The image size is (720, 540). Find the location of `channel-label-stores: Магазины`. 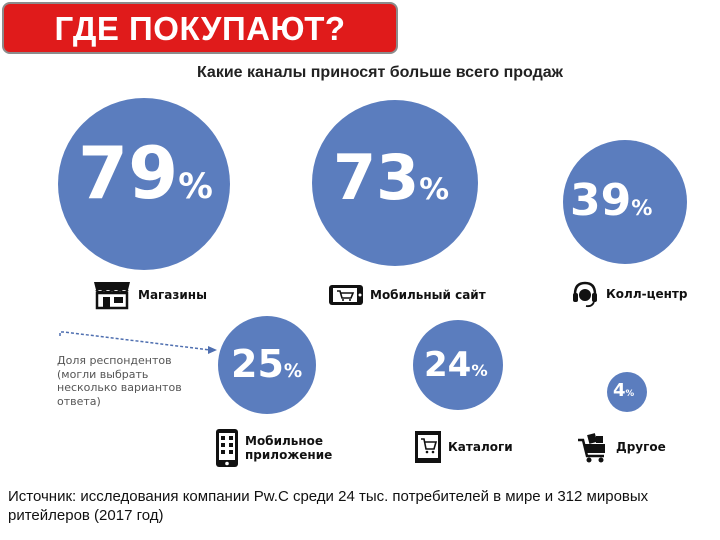

channel-label-stores: Магазины is located at coordinates (172, 295).